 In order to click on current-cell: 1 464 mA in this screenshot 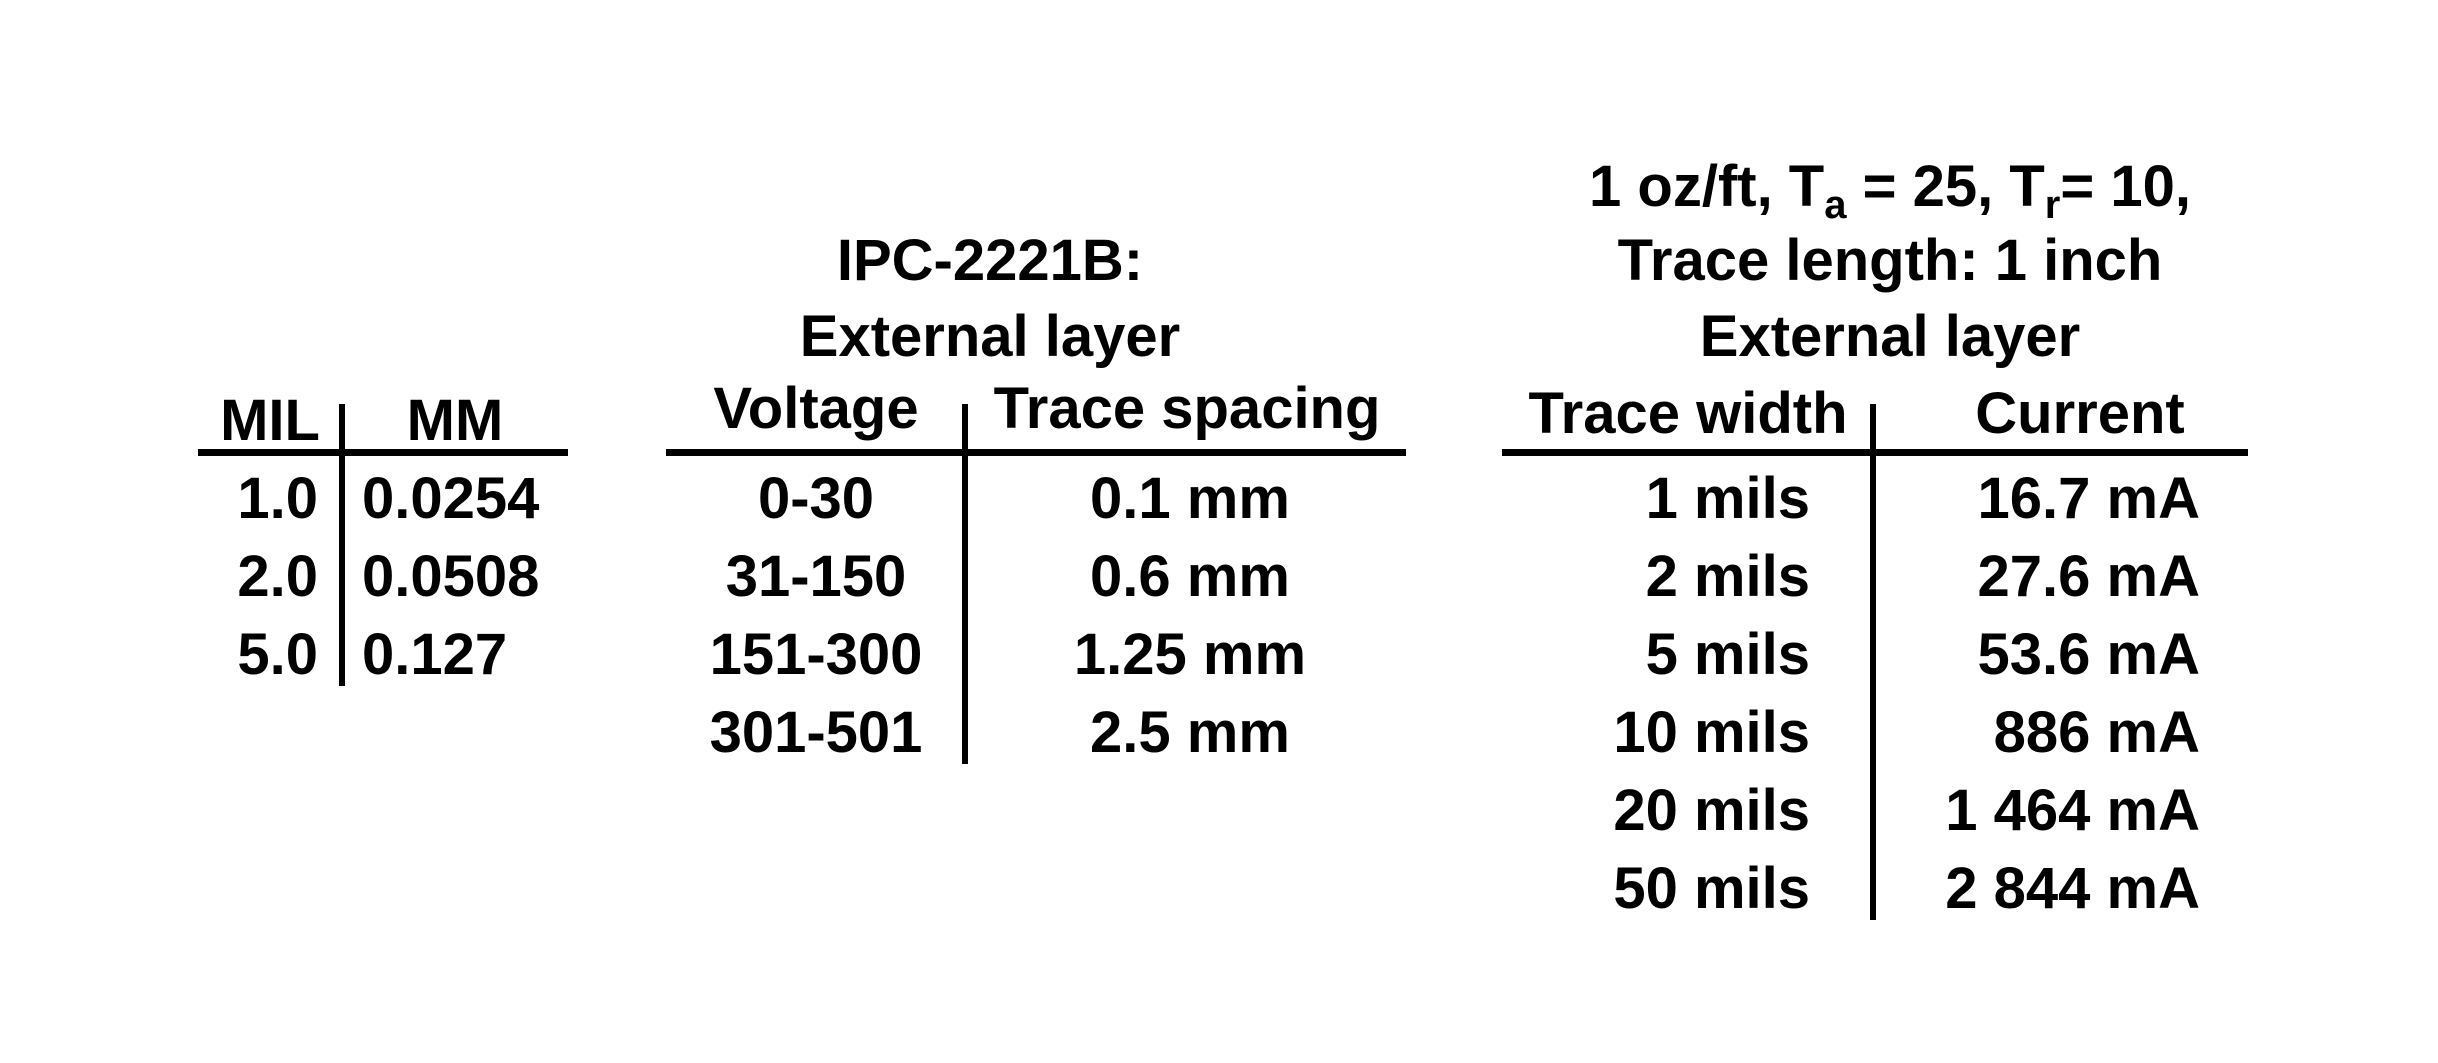, I will do `click(2072, 810)`.